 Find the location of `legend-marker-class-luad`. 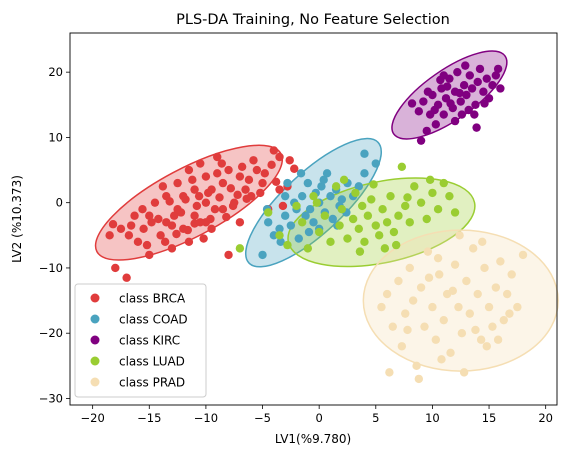

legend-marker-class-luad is located at coordinates (95, 361).